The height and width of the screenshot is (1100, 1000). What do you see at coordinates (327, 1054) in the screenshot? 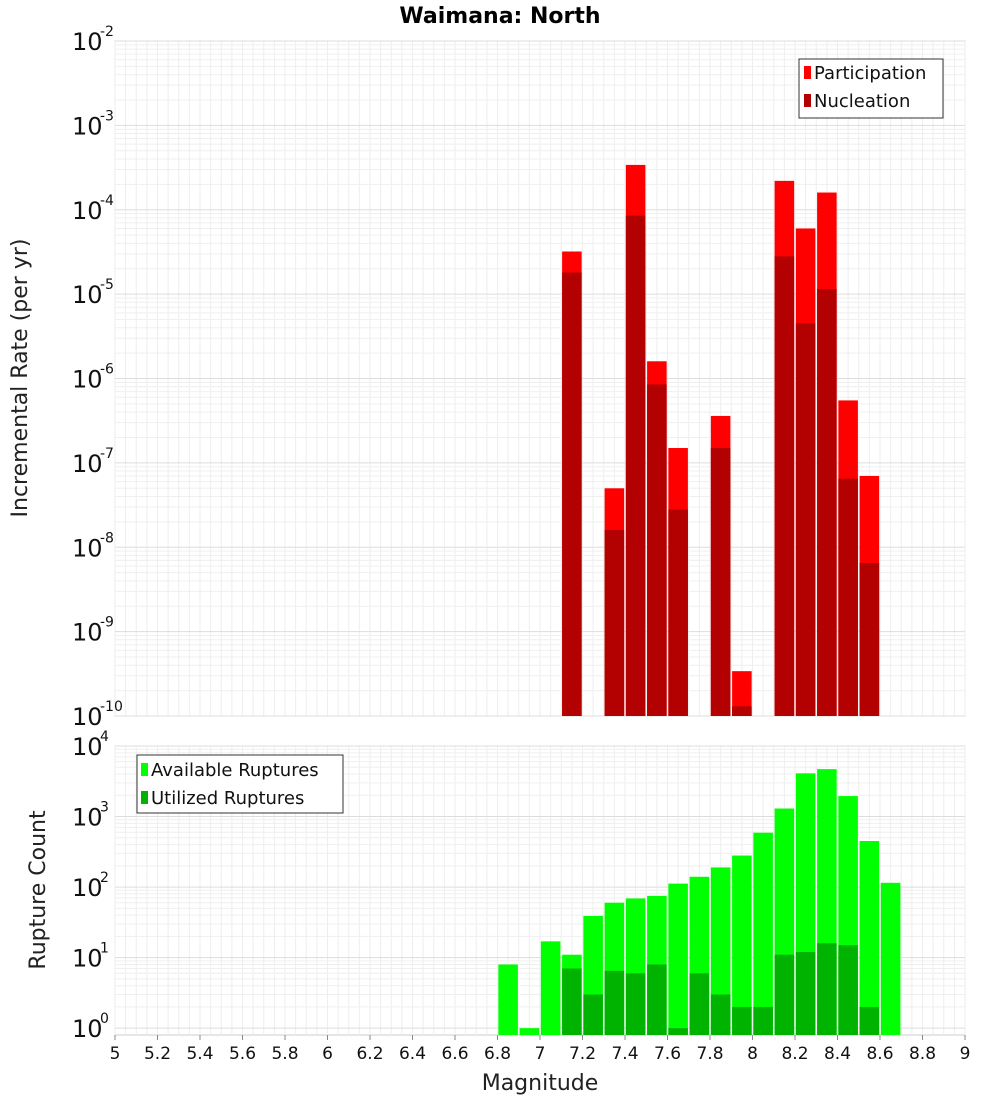
I see `x-tick-label: 6` at bounding box center [327, 1054].